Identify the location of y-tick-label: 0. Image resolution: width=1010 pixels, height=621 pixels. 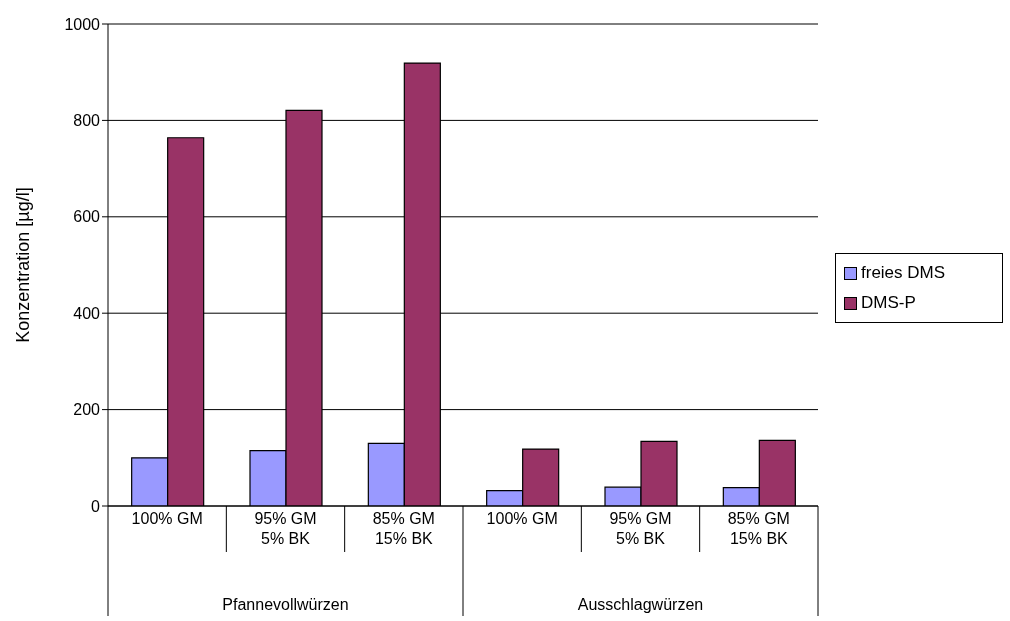
(96, 506).